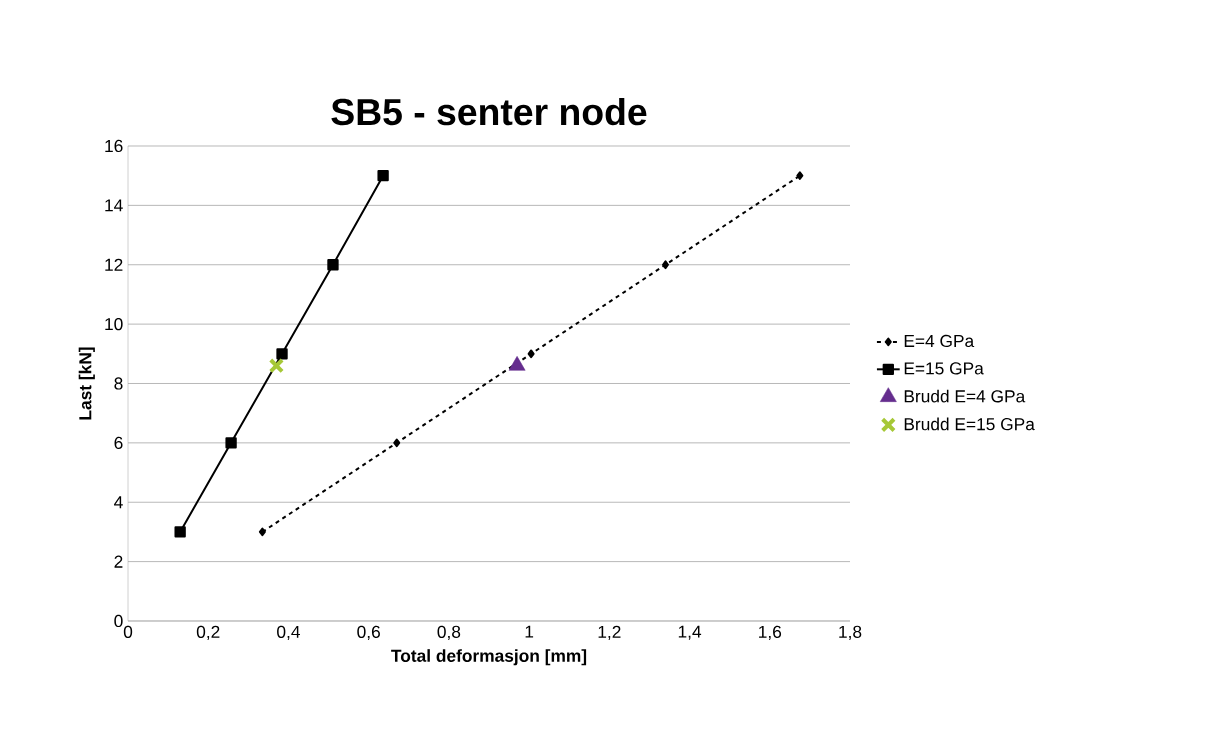 The image size is (1213, 731). What do you see at coordinates (944, 368) in the screenshot?
I see `legend-label: E=15 GPa` at bounding box center [944, 368].